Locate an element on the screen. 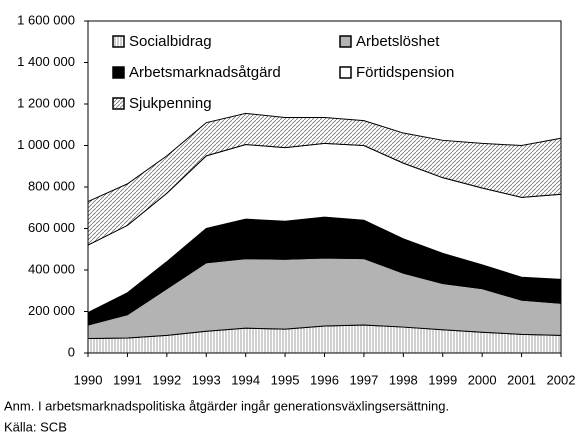  y-tick-label: 800 000 is located at coordinates (51, 185).